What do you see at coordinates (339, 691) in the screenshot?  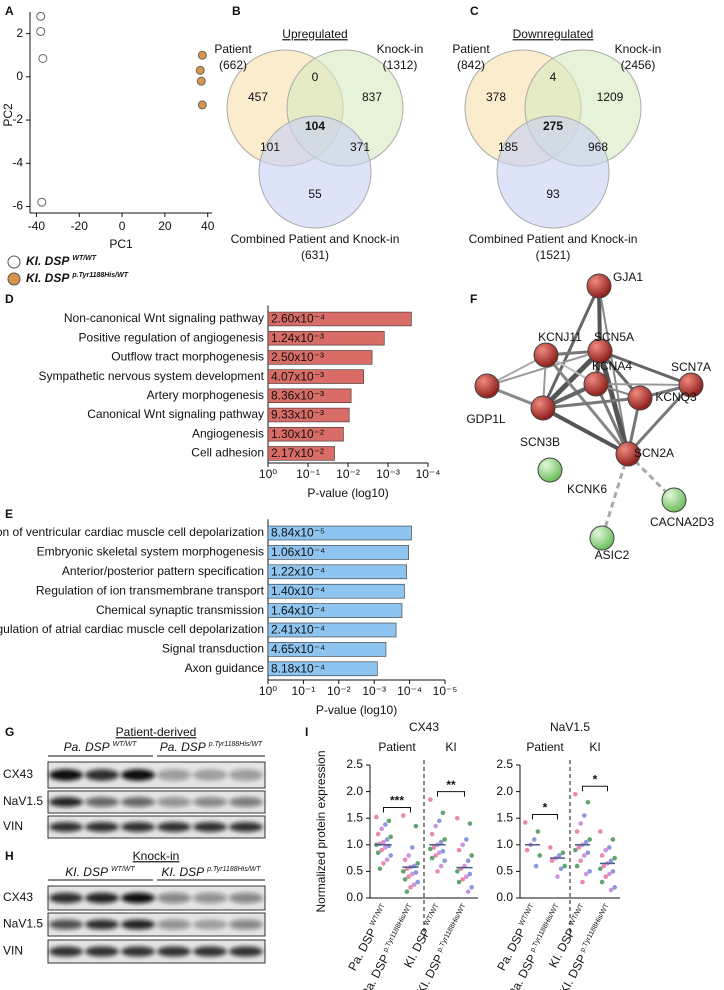 I see `x-tick-label: 10⁻²` at bounding box center [339, 691].